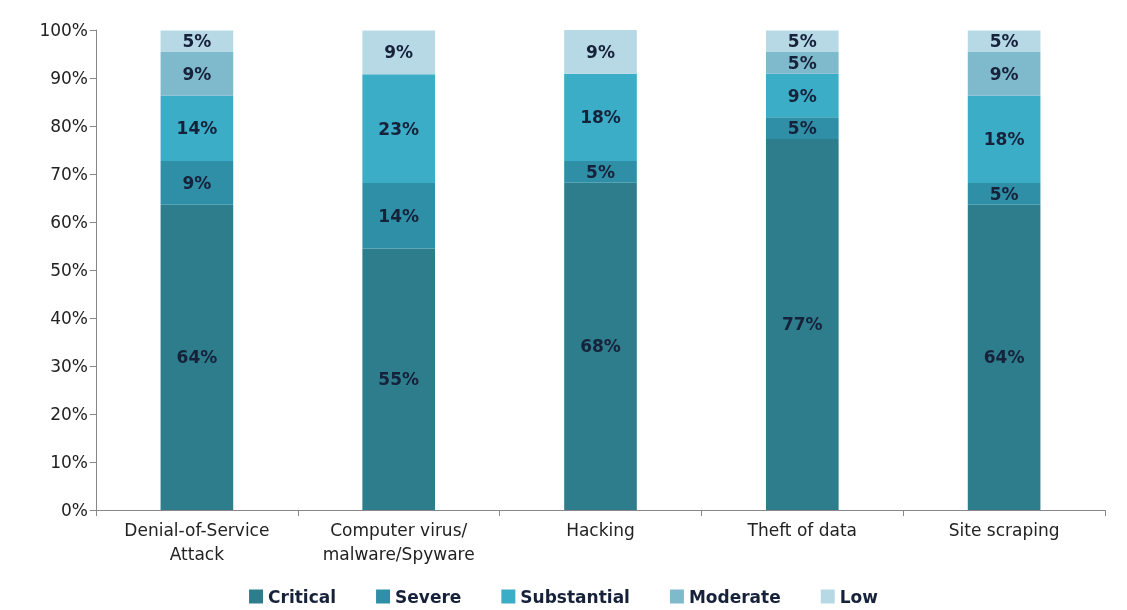  Describe the element at coordinates (398, 542) in the screenshot. I see `x-tick-label: Computer virus/ malware/Spyware` at that location.